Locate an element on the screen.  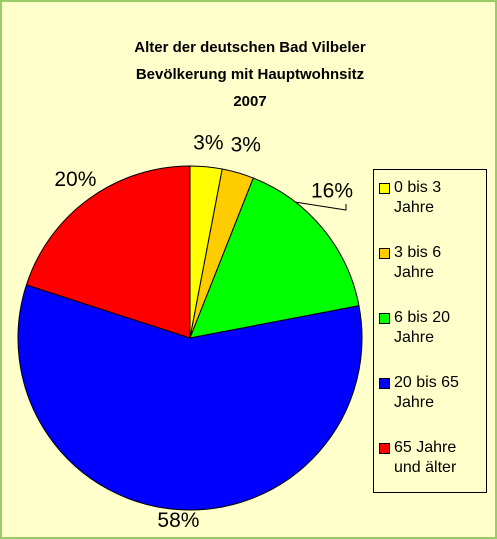
chart-title: 2007 is located at coordinates (249, 101).